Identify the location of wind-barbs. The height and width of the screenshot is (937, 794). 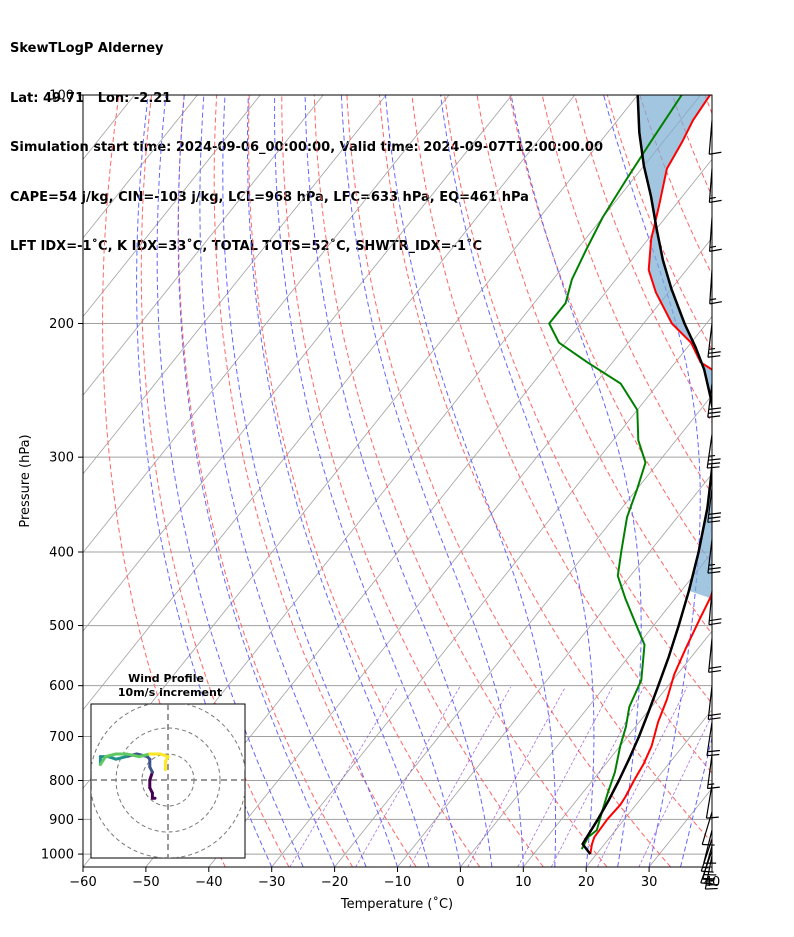
(711, 505).